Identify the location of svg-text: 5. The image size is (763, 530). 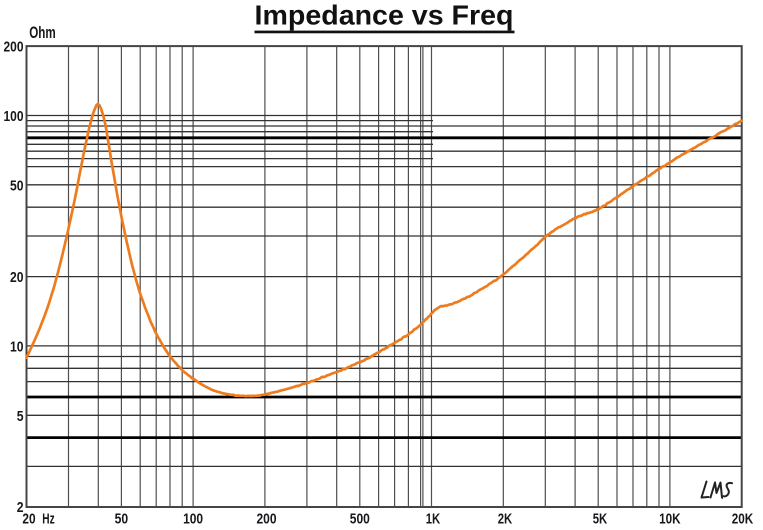
(20, 416).